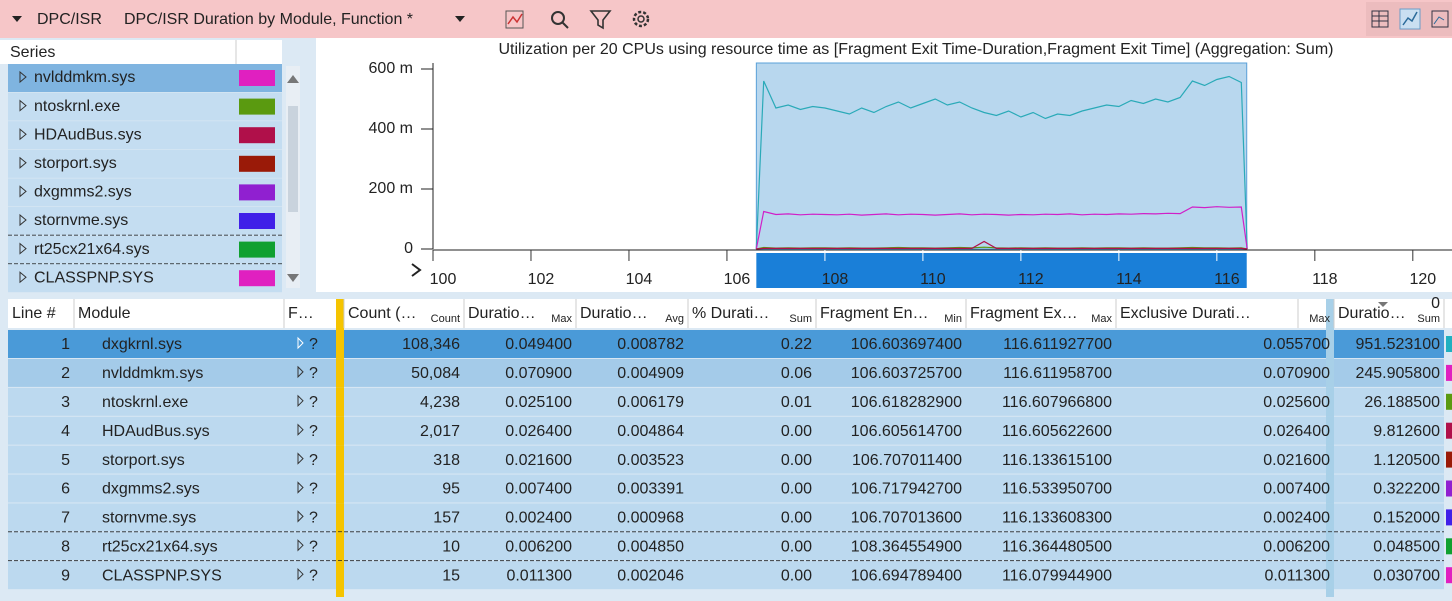 The height and width of the screenshot is (601, 1452). Describe the element at coordinates (1380, 19) in the screenshot. I see `table-view-icon` at that location.